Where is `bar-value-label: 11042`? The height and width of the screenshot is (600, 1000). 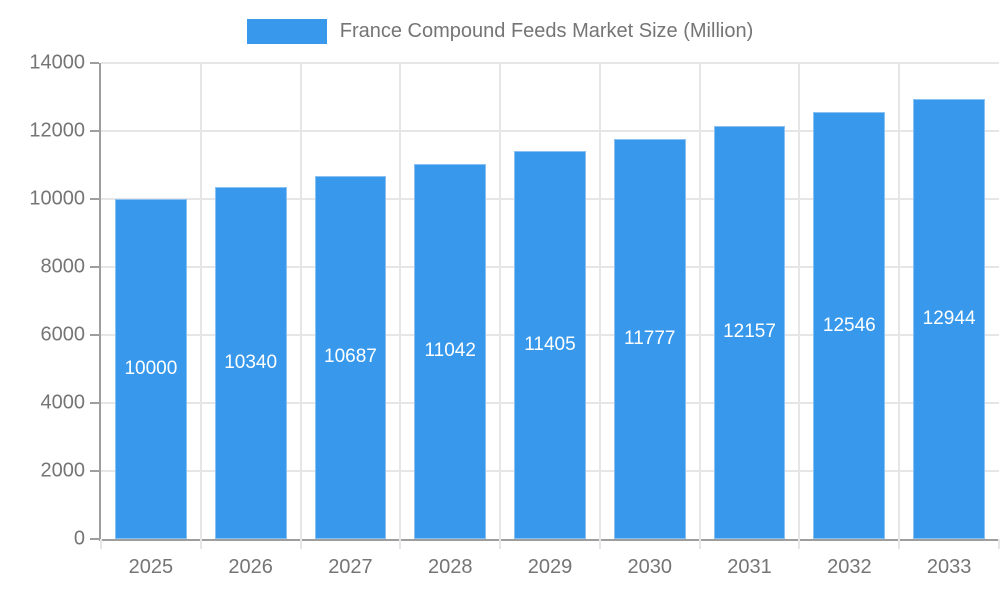 bar-value-label: 11042 is located at coordinates (450, 351).